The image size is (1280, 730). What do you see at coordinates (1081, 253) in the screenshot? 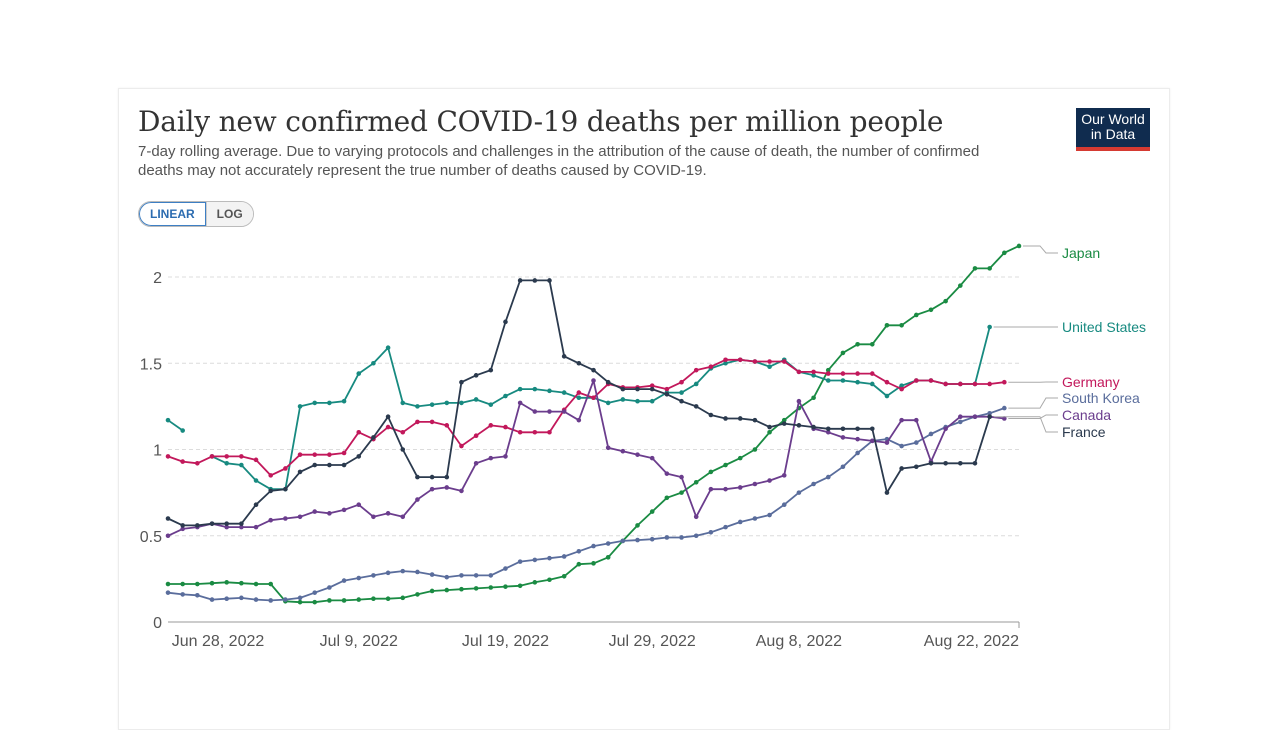
I see `legend-label-japan: Japan` at bounding box center [1081, 253].